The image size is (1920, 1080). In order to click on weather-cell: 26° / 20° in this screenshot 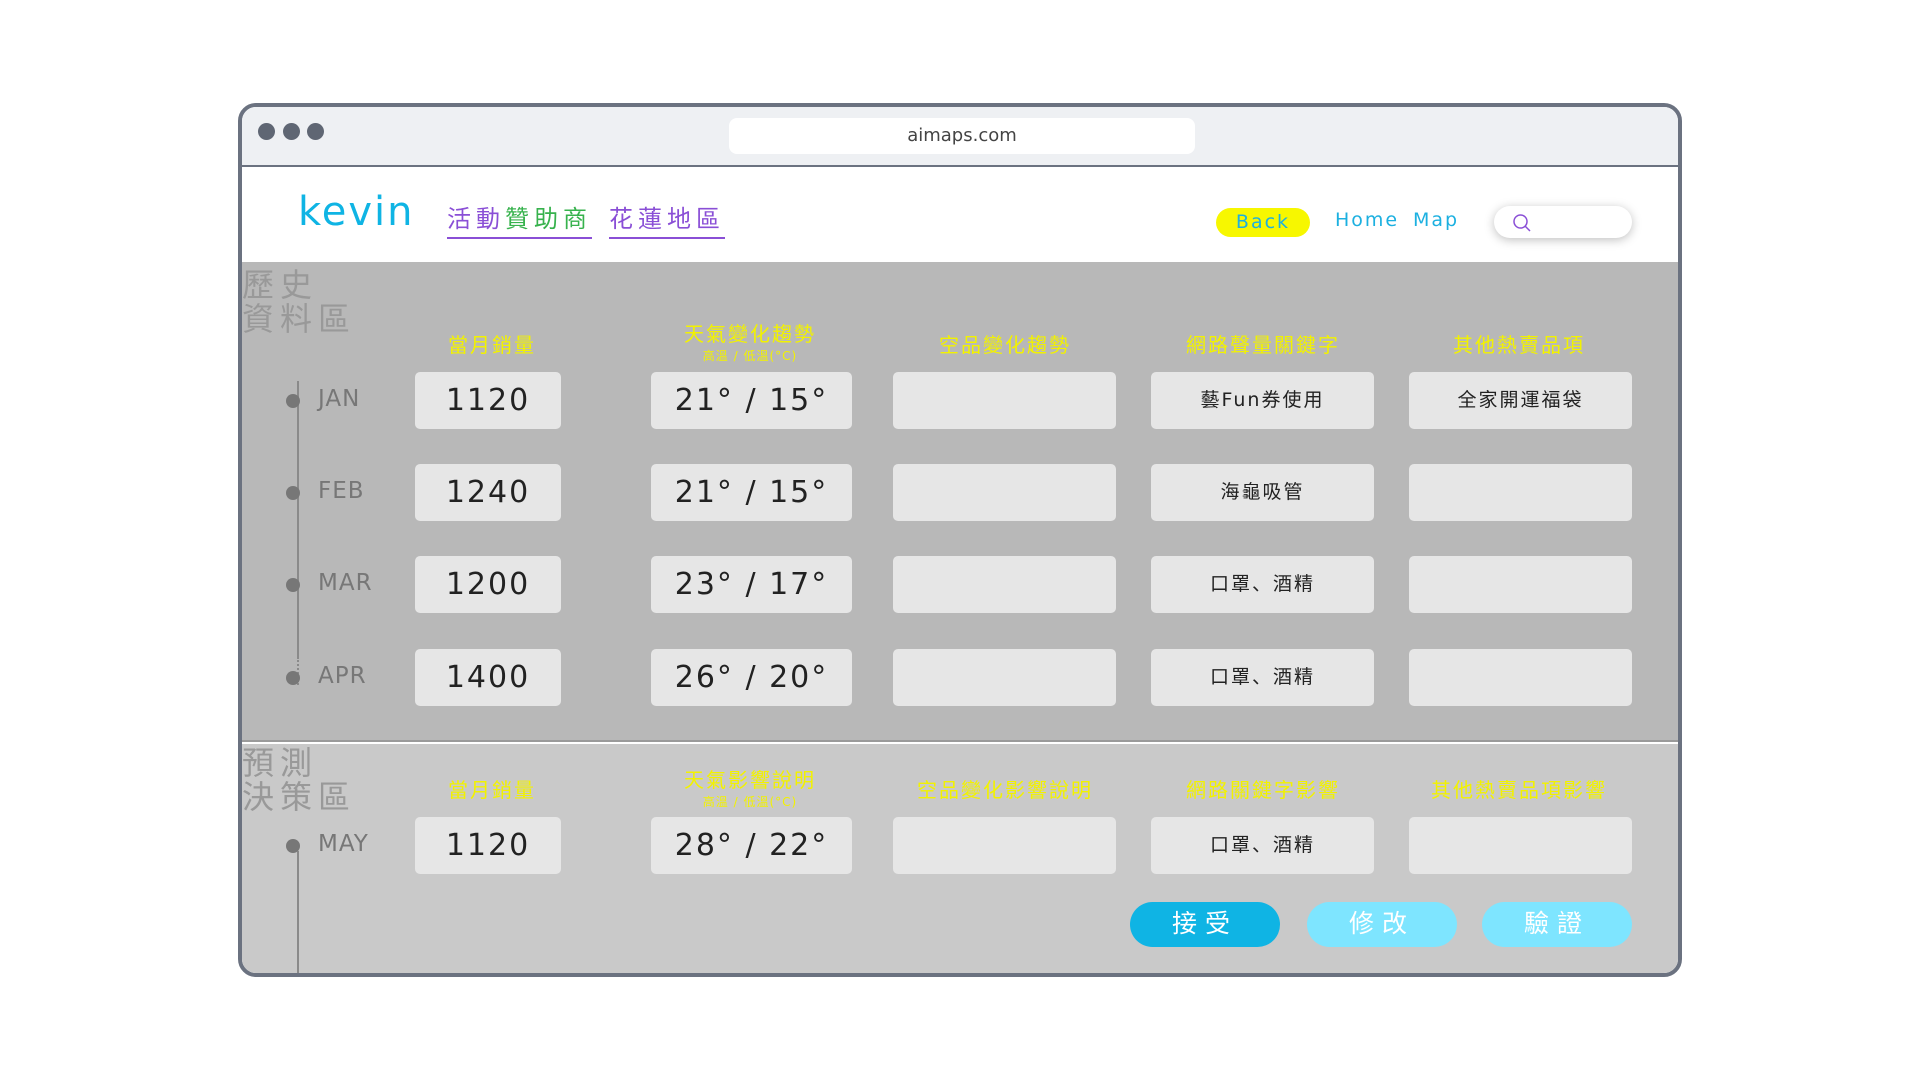, I will do `click(751, 677)`.